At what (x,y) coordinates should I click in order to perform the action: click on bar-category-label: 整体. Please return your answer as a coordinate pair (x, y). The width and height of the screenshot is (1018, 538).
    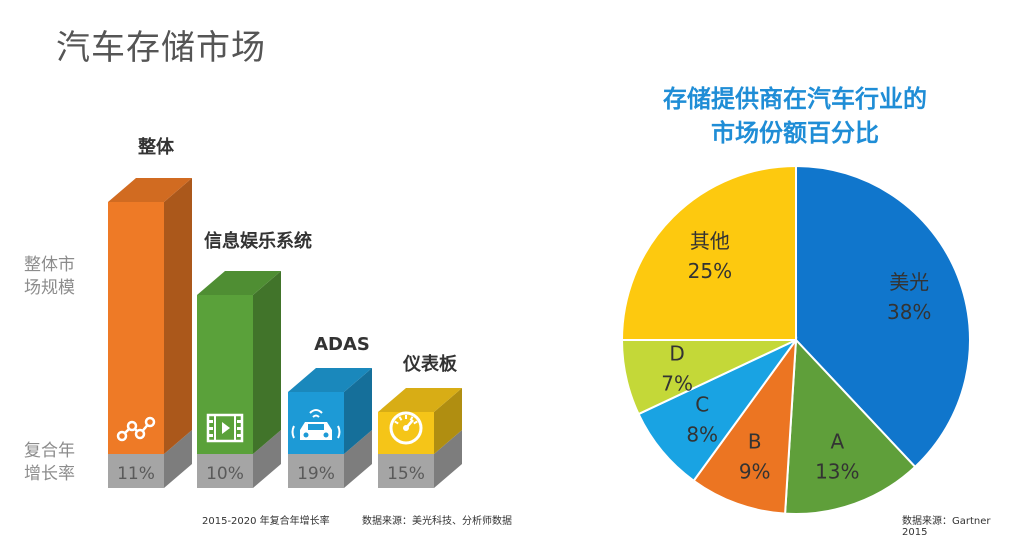
    Looking at the image, I should click on (156, 147).